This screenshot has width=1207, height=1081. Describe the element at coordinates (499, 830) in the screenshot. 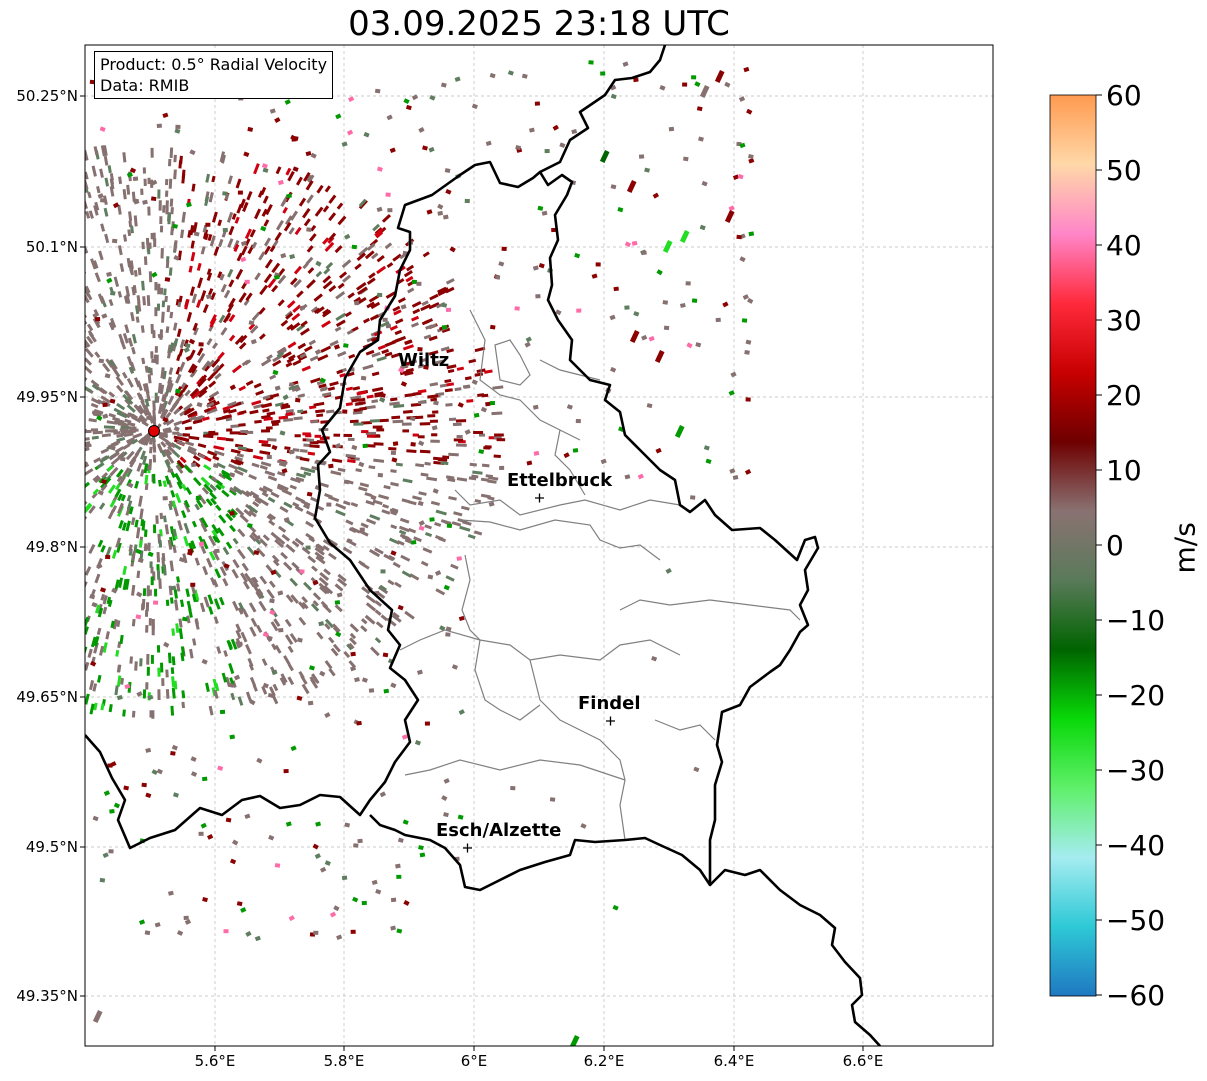

I see `city-label-esch-alzette: Esch/Alzette` at that location.